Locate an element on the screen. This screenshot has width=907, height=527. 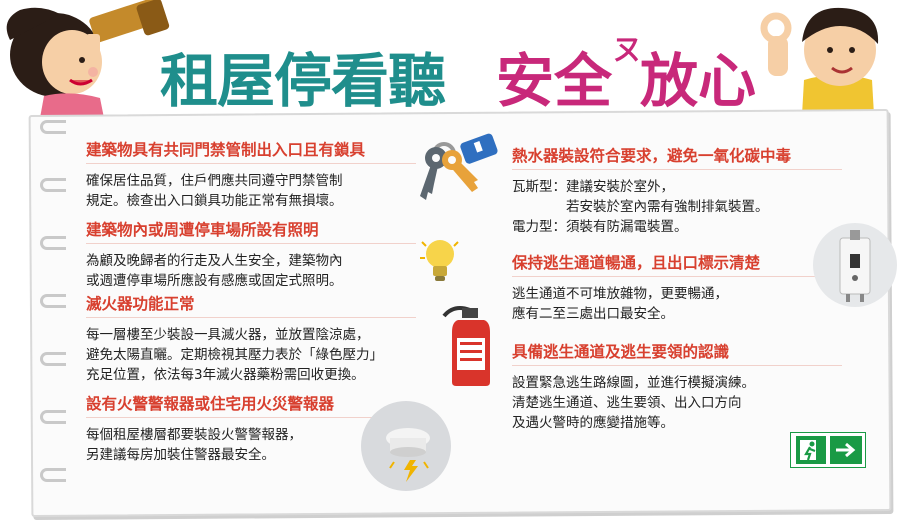
section-body: 為顧及晚歸者的行走及人生安全，建築物內 或週遭停車場所應設有感應或固定式照明。 is located at coordinates (214, 271).